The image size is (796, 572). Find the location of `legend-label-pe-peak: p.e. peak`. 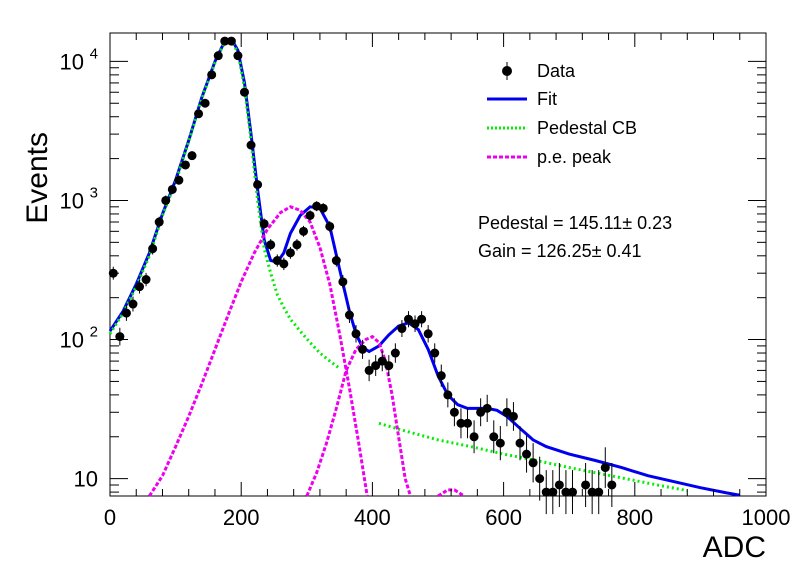

legend-label-pe-peak: p.e. peak is located at coordinates (574, 157).